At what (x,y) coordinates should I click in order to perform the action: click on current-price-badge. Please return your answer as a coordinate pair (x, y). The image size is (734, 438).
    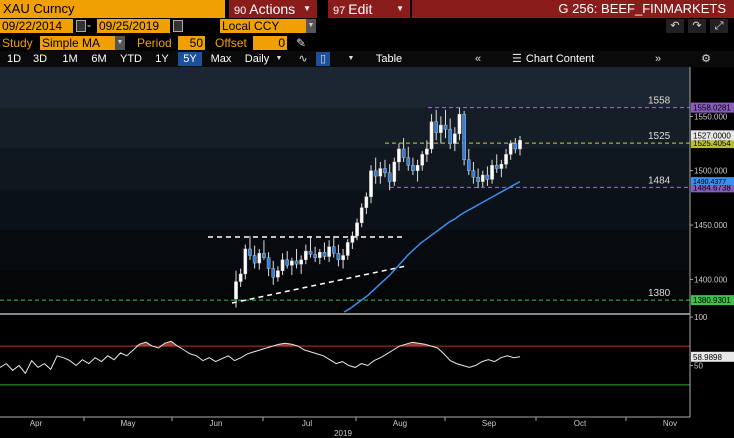
    Looking at the image, I should click on (712, 135).